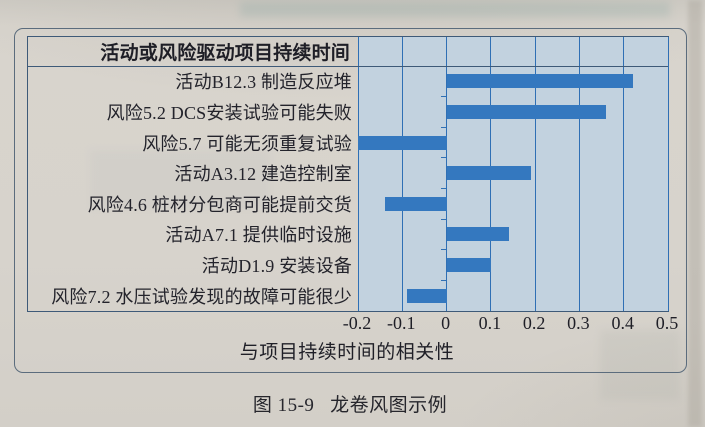 The image size is (705, 427). Describe the element at coordinates (347, 352) in the screenshot. I see `x-axis-title: 与项目持续时间的相关性` at that location.